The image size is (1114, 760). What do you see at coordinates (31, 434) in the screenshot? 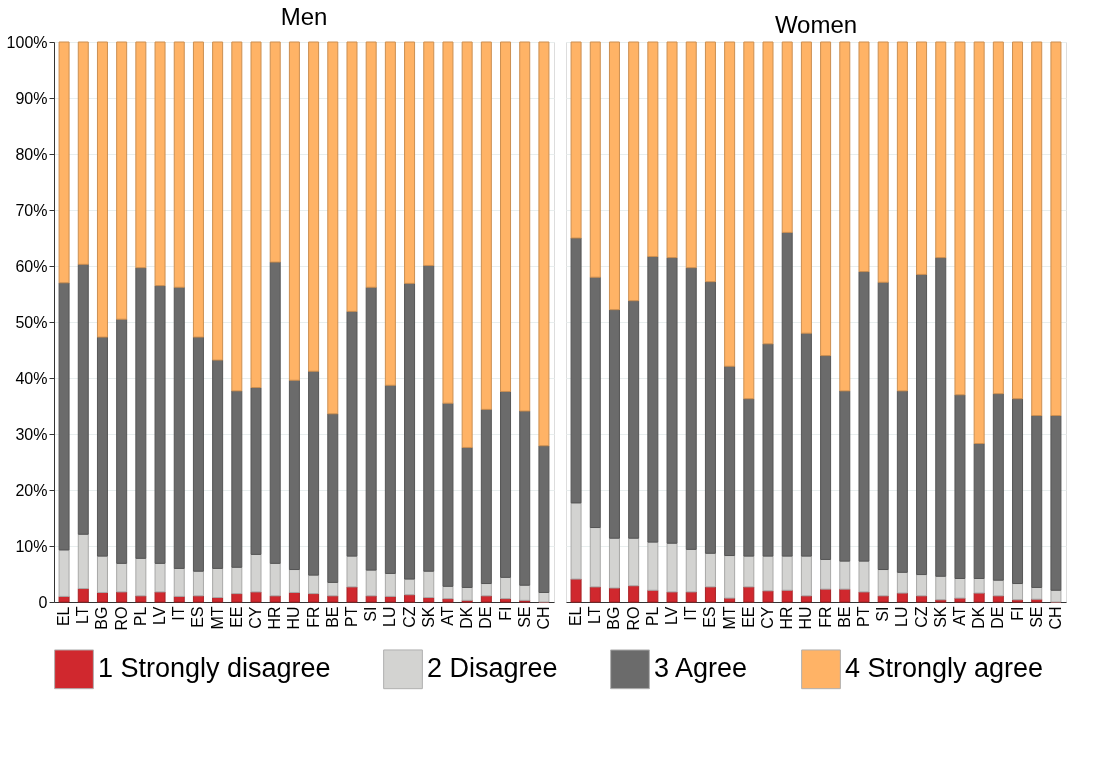
I see `y-tick-label: 30%` at bounding box center [31, 434].